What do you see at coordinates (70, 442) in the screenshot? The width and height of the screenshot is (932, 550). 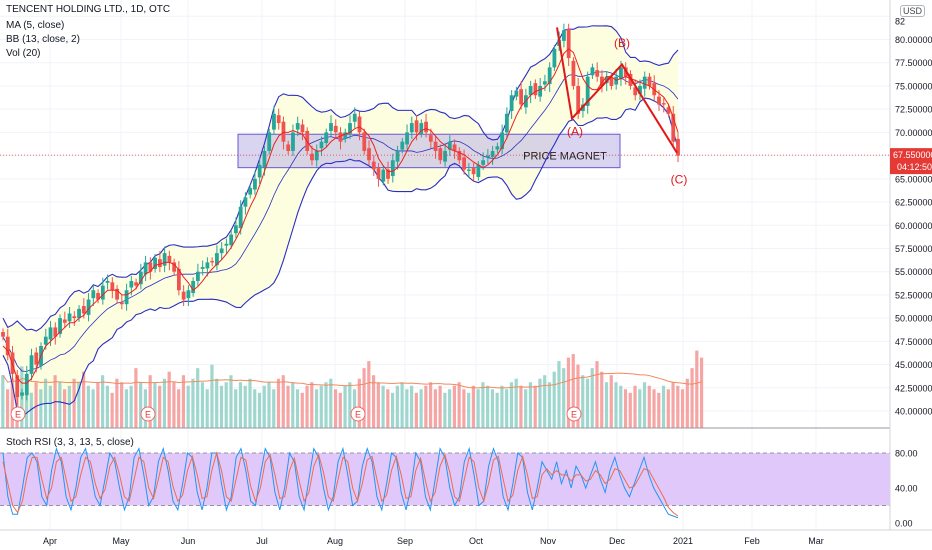 I see `legend-stoch-rsi: Stoch RSI (3, 3, 13, 5, close)` at bounding box center [70, 442].